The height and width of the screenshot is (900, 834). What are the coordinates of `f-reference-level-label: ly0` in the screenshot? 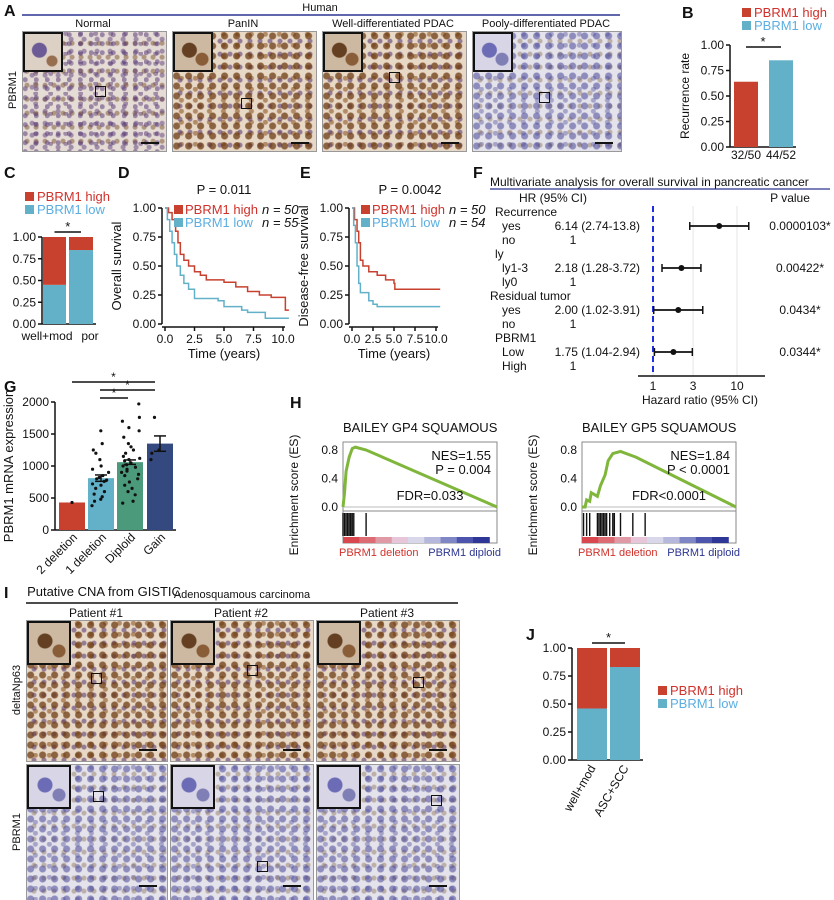 It's located at (510, 282).